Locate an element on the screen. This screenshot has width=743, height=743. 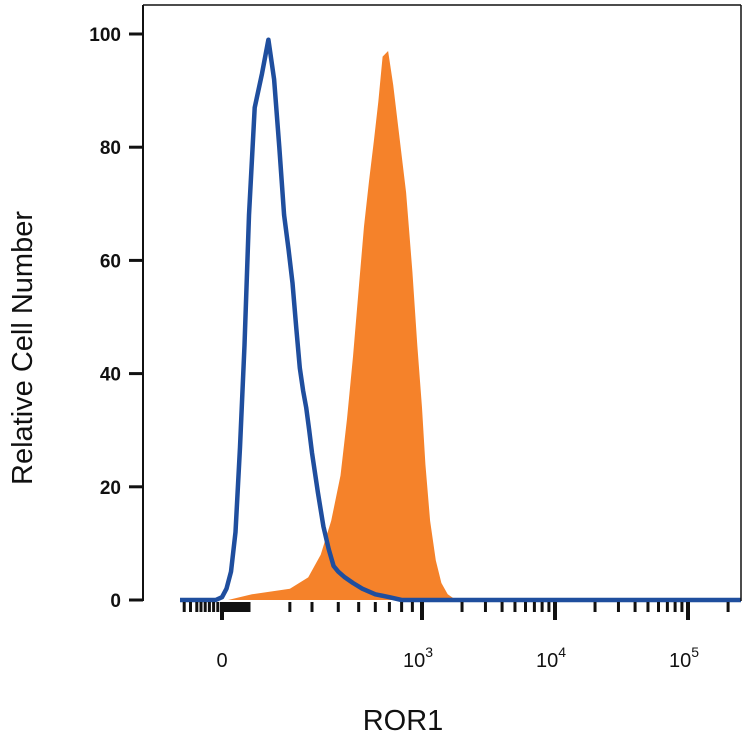
y-tick-label: 100 is located at coordinates (105, 35).